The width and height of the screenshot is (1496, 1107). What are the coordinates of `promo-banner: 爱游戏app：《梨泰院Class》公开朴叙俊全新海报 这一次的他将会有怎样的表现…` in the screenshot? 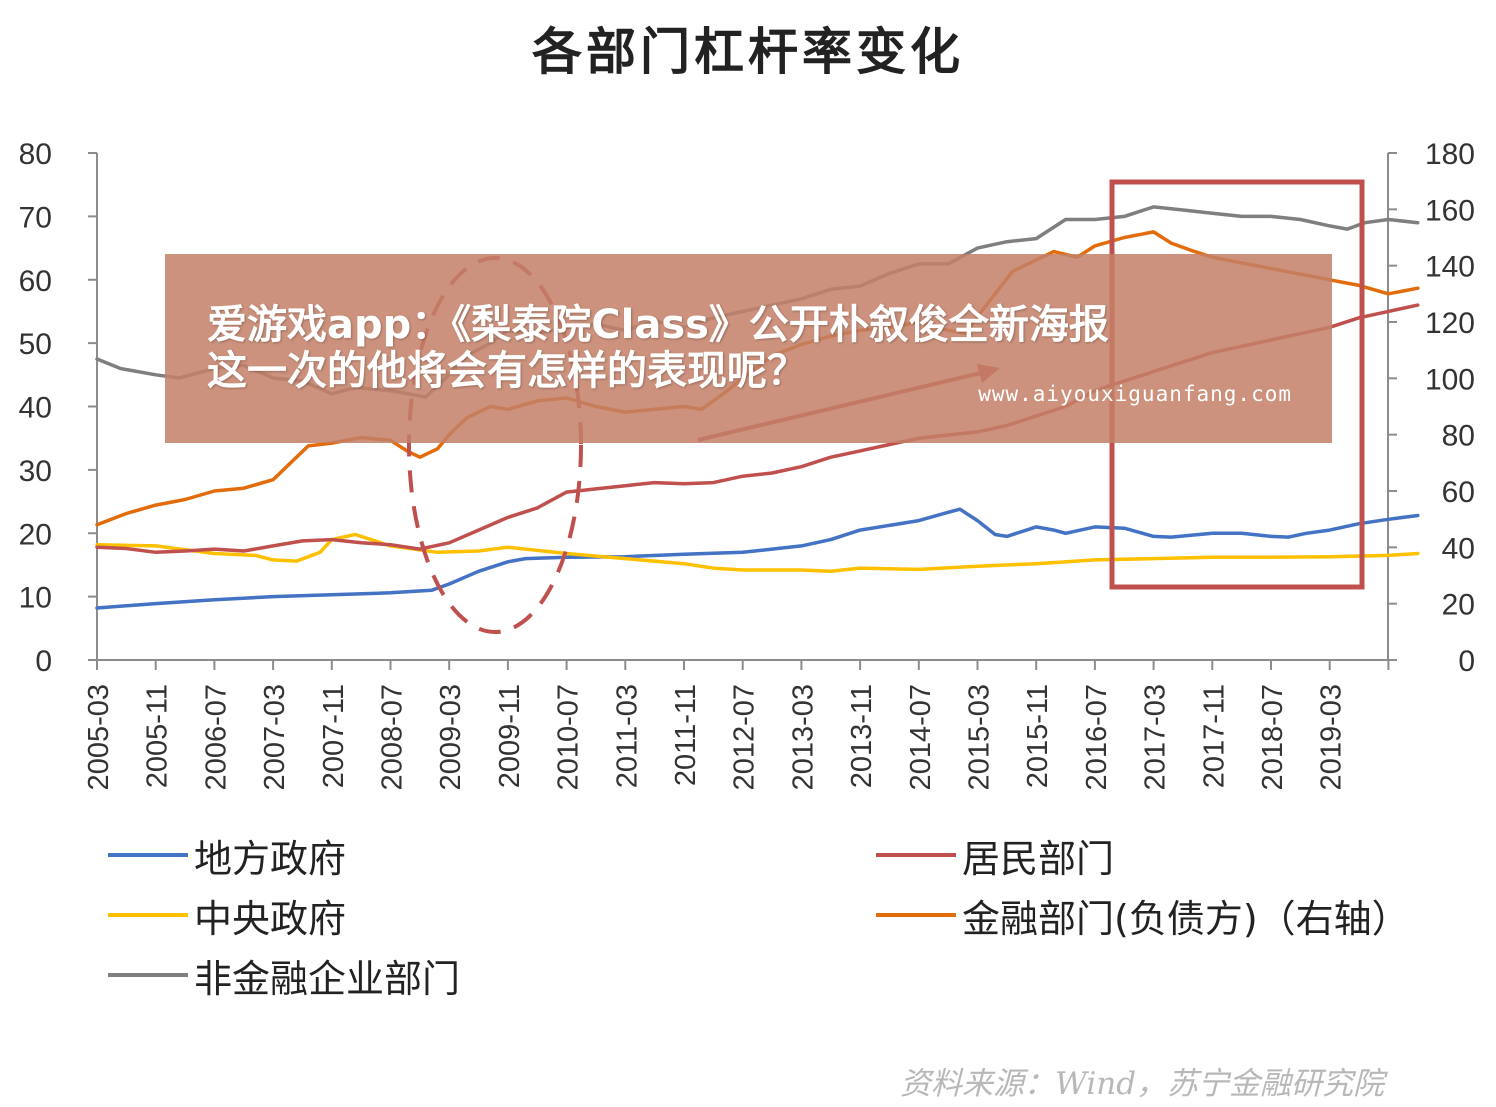 It's located at (748, 348).